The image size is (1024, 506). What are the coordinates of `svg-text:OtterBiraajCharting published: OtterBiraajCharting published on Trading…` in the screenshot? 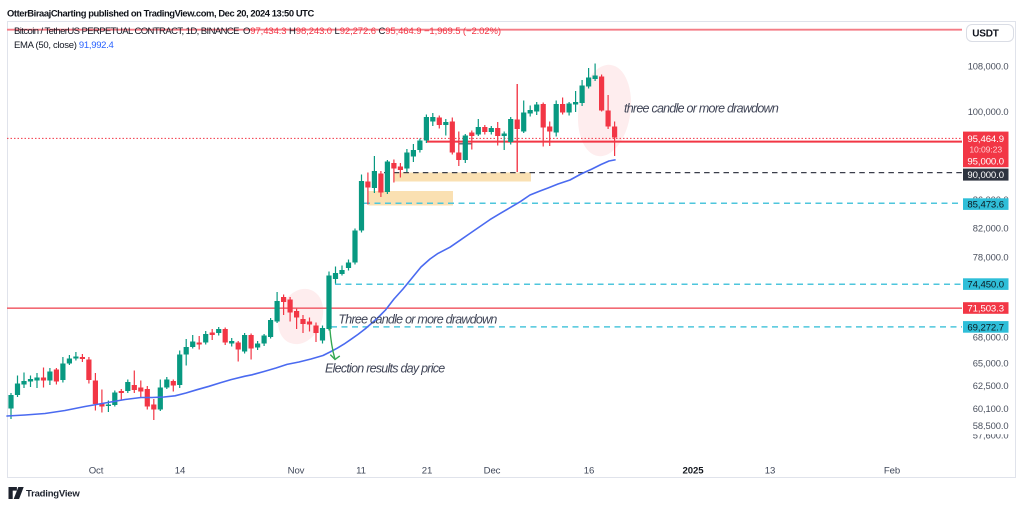 It's located at (160, 13).